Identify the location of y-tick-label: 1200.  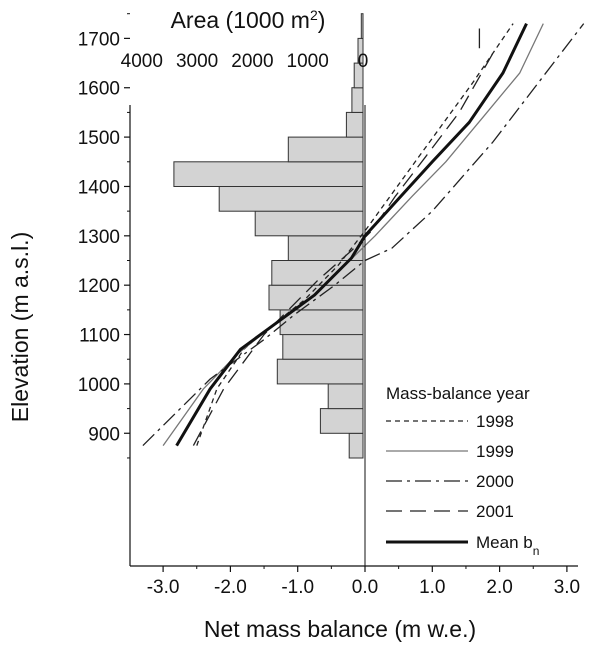
(99, 286).